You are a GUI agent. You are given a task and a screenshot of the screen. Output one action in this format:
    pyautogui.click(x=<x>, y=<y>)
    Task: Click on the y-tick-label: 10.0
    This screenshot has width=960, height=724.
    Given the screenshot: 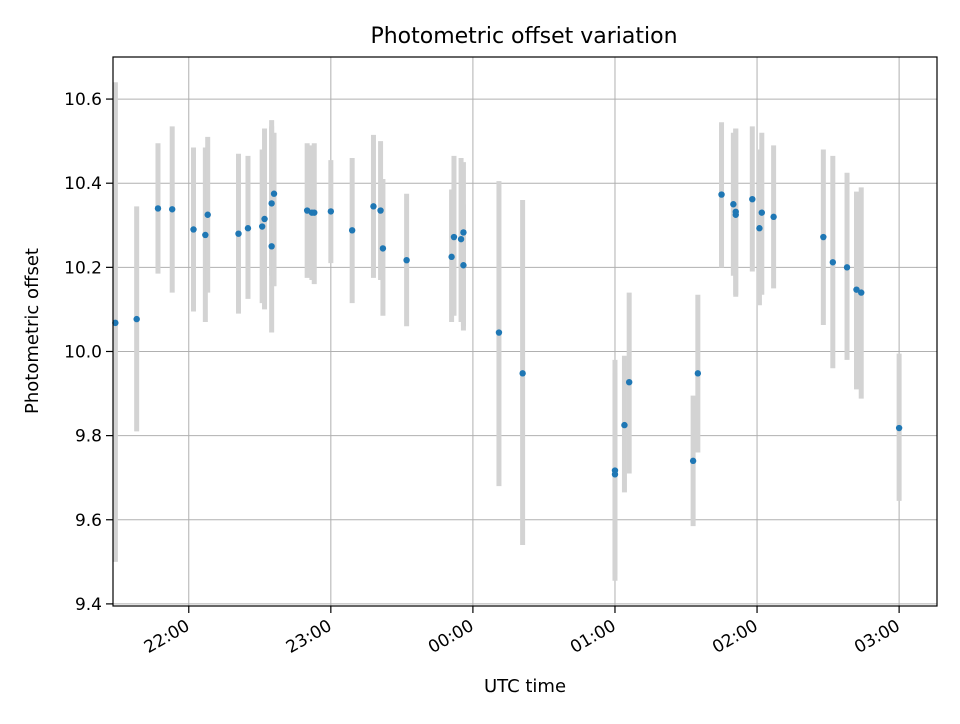 What is the action you would take?
    pyautogui.click(x=83, y=352)
    